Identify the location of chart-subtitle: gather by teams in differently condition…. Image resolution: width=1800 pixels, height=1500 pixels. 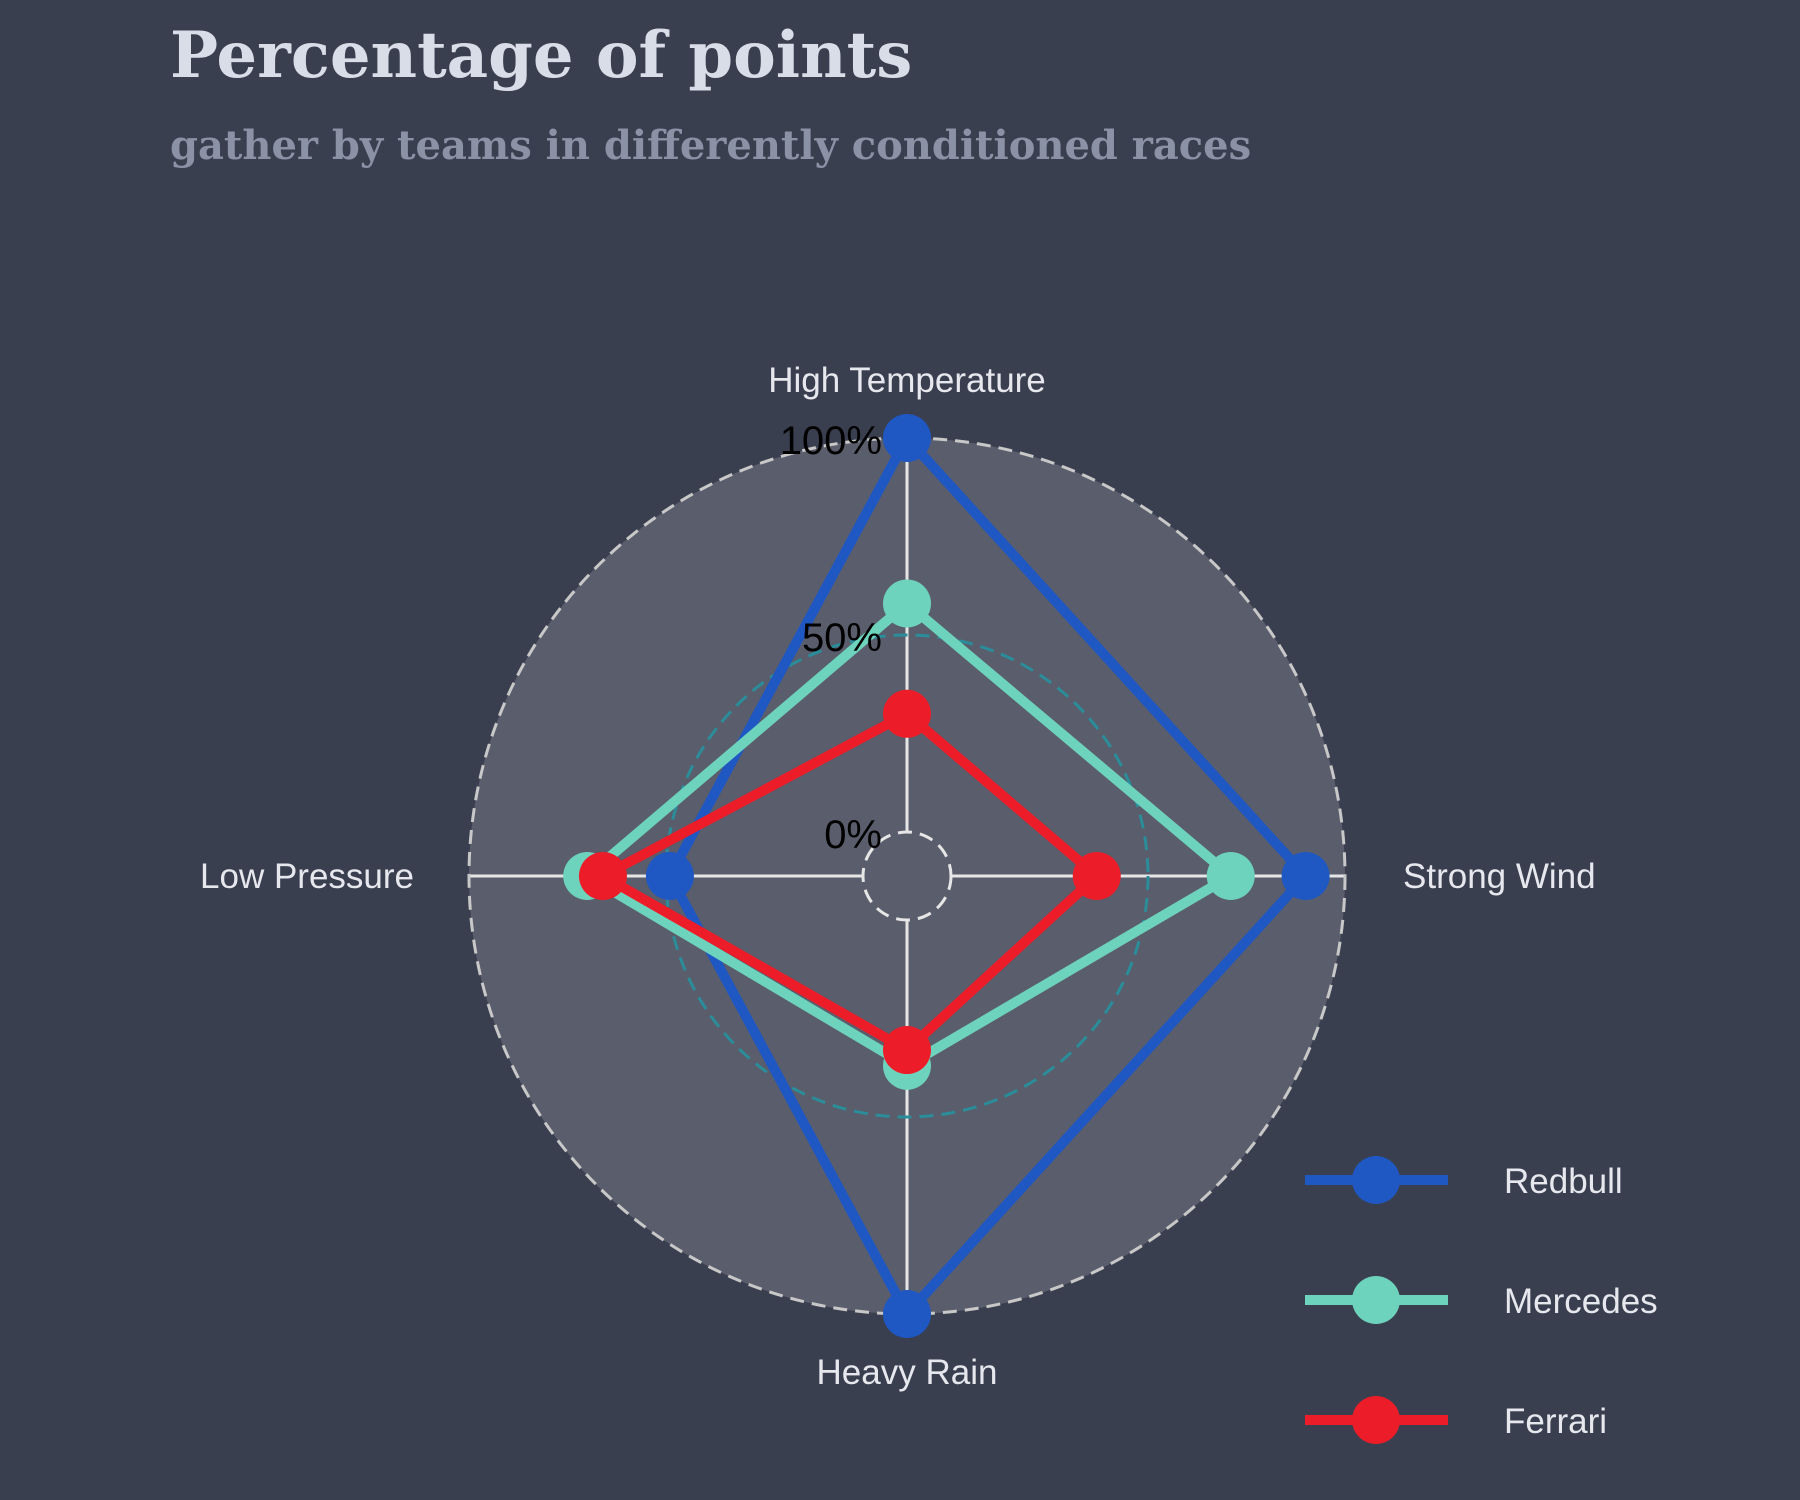
(711, 145).